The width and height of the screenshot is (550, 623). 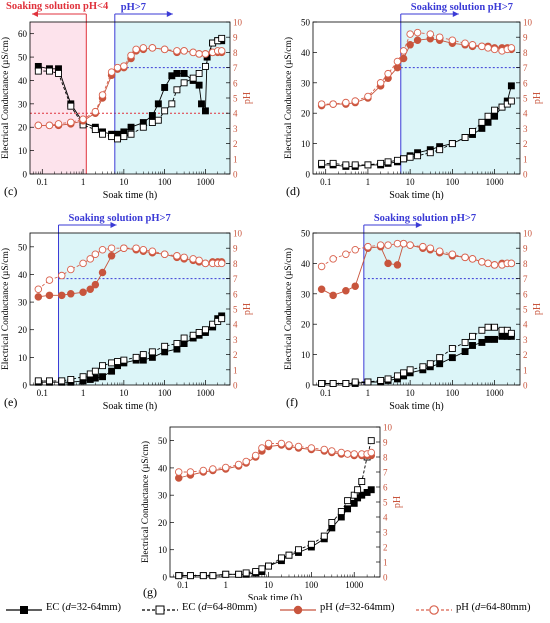 What do you see at coordinates (169, 14) in the screenshot?
I see `arrow-head` at bounding box center [169, 14].